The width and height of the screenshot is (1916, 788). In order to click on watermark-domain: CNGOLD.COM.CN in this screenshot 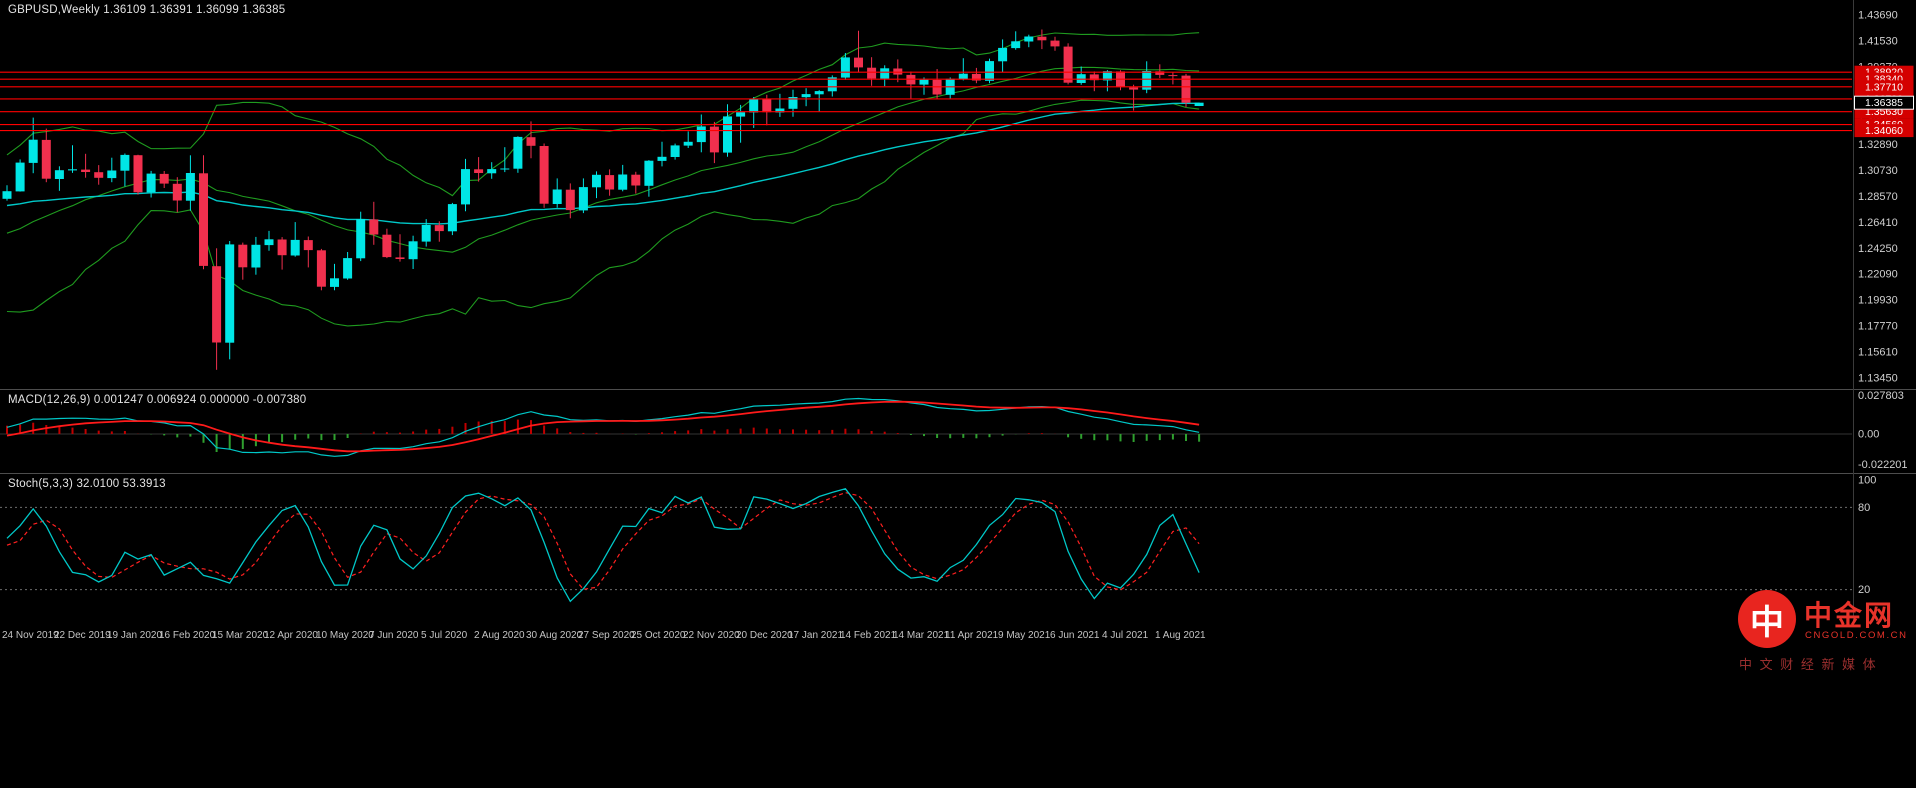, I will do `click(1856, 635)`.